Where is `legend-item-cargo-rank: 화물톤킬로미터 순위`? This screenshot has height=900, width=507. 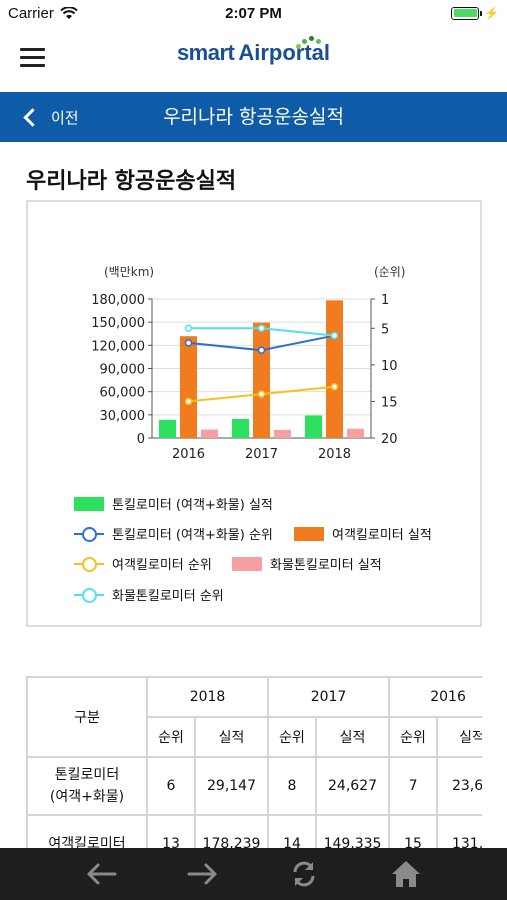
legend-item-cargo-rank: 화물톤킬로미터 순위 is located at coordinates (149, 594).